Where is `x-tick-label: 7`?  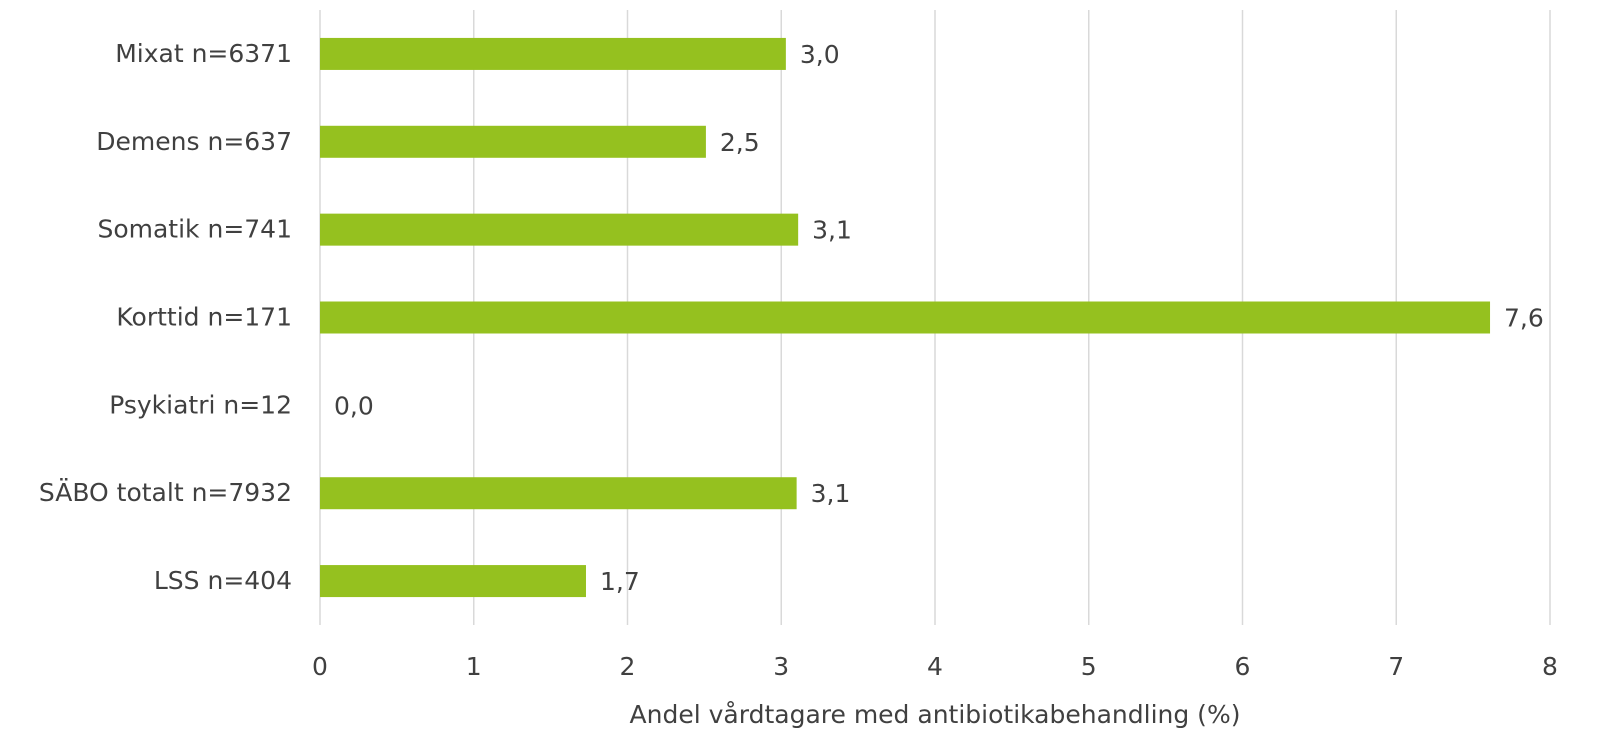
x-tick-label: 7 is located at coordinates (1396, 666).